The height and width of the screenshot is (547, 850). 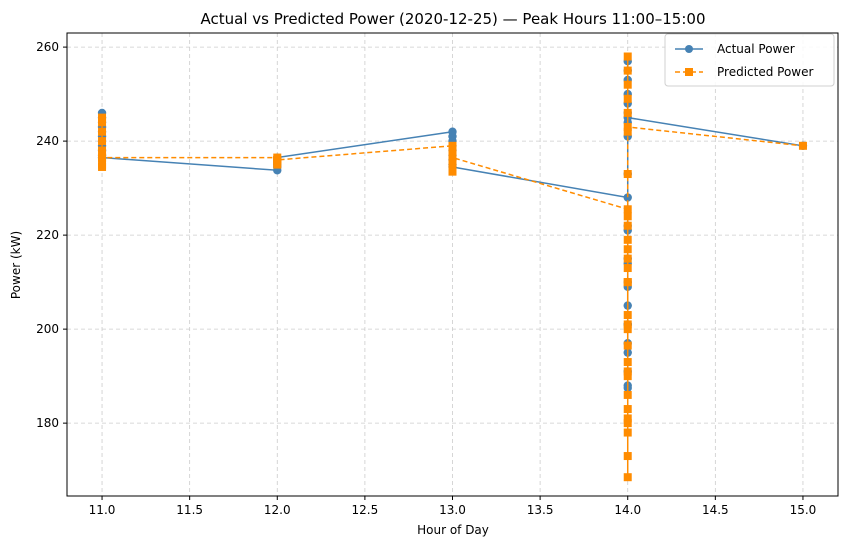 What do you see at coordinates (689, 72) in the screenshot?
I see `legend-predicted-marker` at bounding box center [689, 72].